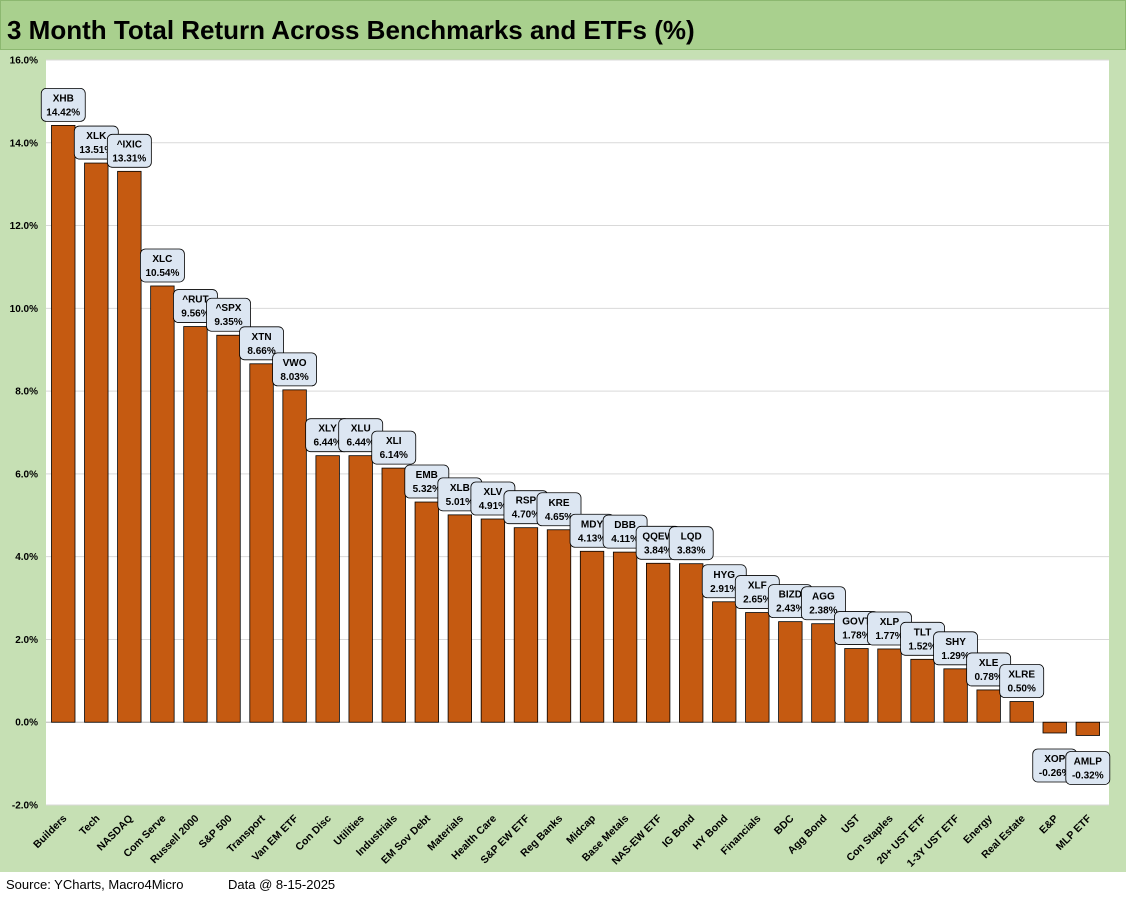  I want to click on y-tick-label: 2.0%, so click(26, 640).